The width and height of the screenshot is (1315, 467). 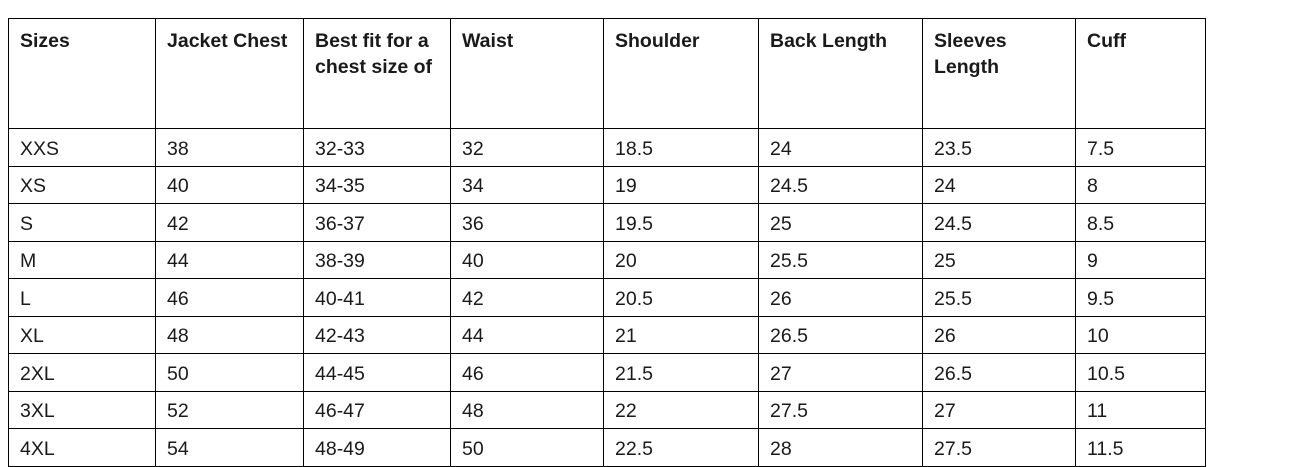 I want to click on table-row: XXS 38 32-33 32 18.5 24 23.5 7.5, so click(x=607, y=147).